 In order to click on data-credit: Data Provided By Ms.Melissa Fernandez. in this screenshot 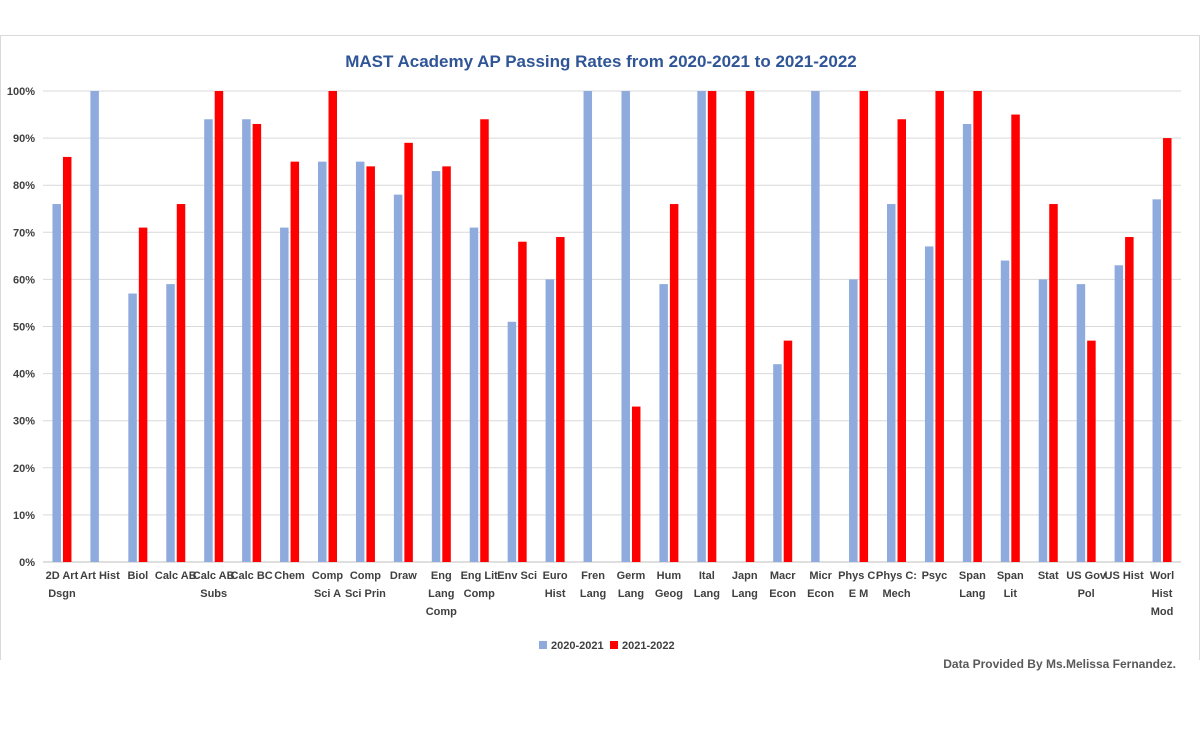, I will do `click(1059, 664)`.